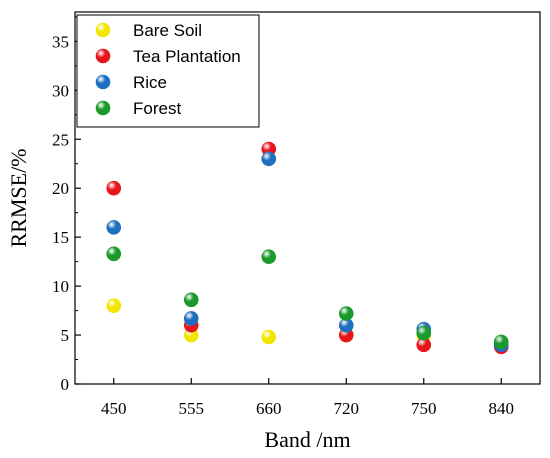 The height and width of the screenshot is (458, 550). I want to click on legend-label: Tea Plantation, so click(187, 56).